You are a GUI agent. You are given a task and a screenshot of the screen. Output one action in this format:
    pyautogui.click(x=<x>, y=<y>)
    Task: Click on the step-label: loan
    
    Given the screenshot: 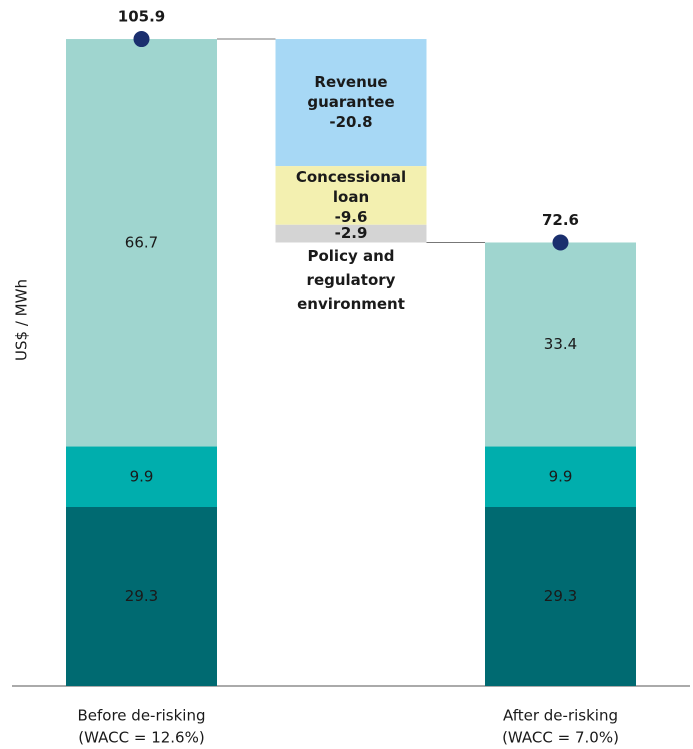 What is the action you would take?
    pyautogui.click(x=351, y=197)
    